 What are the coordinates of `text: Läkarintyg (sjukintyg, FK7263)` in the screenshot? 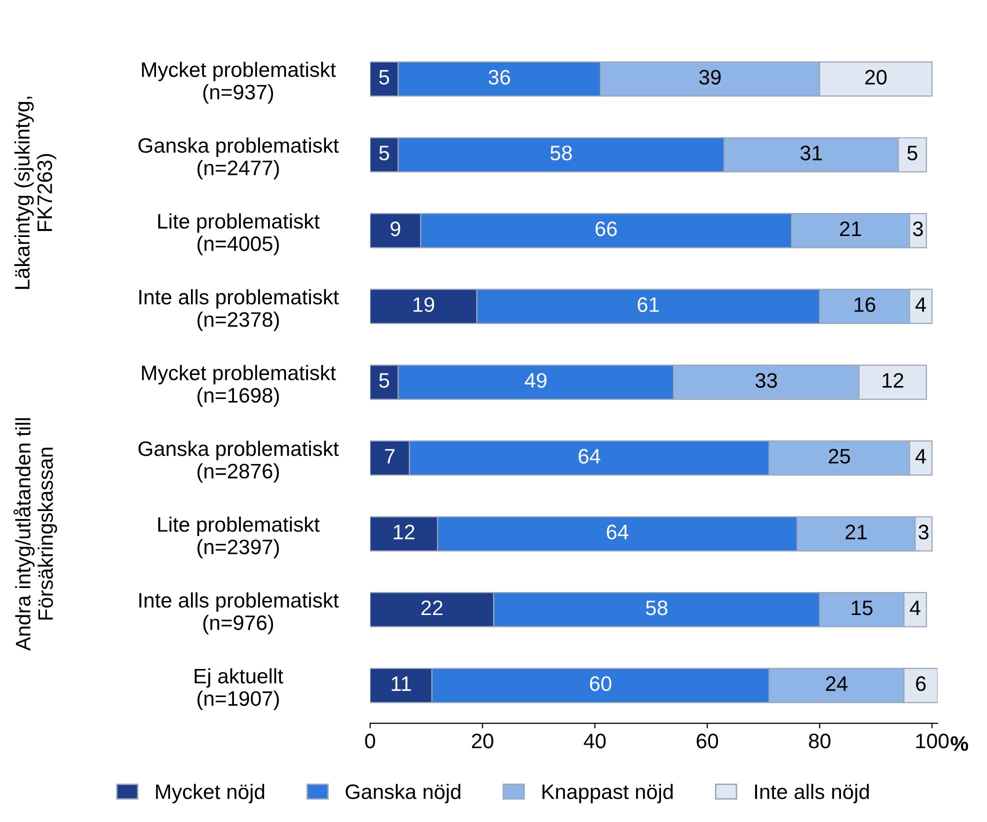 It's located at (35, 192).